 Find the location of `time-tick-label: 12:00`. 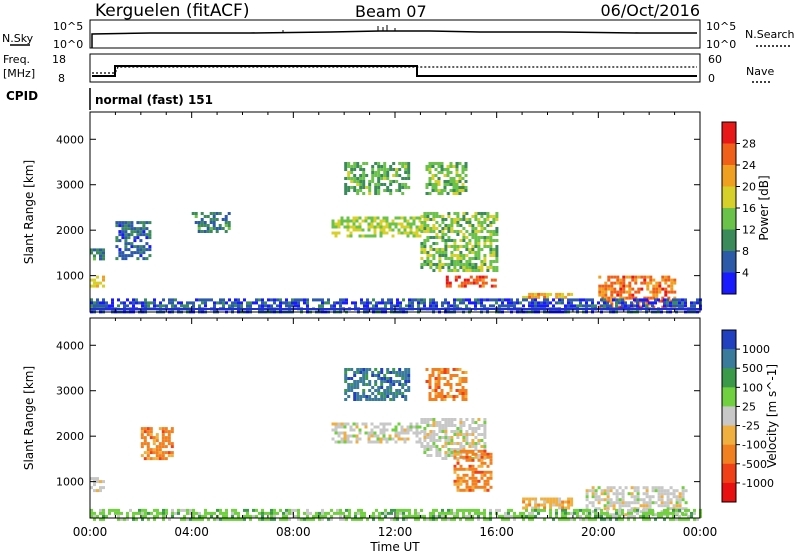

time-tick-label: 12:00 is located at coordinates (395, 532).